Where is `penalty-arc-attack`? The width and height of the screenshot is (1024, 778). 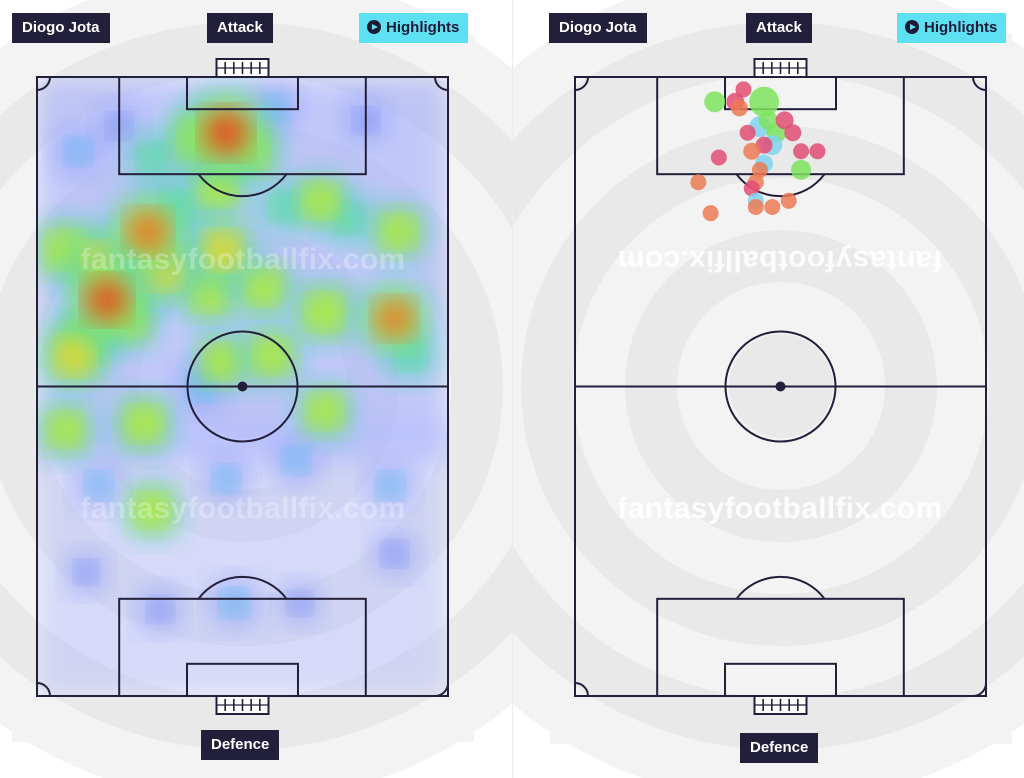 penalty-arc-attack is located at coordinates (242, 185).